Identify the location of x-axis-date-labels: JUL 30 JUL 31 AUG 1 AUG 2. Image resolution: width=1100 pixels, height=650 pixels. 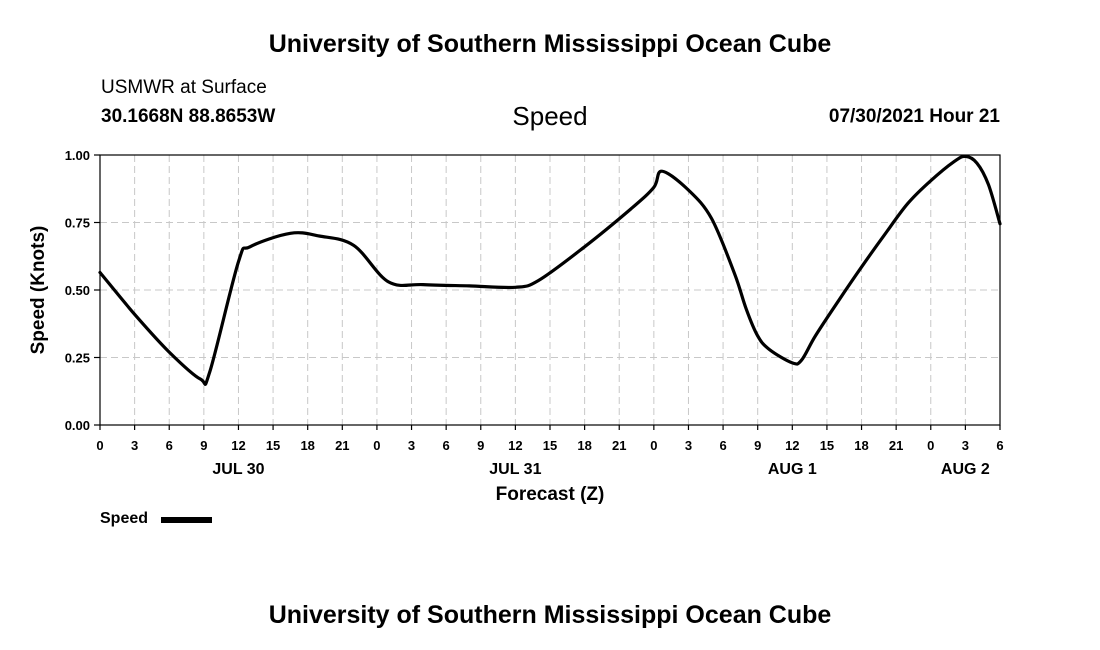
(601, 469).